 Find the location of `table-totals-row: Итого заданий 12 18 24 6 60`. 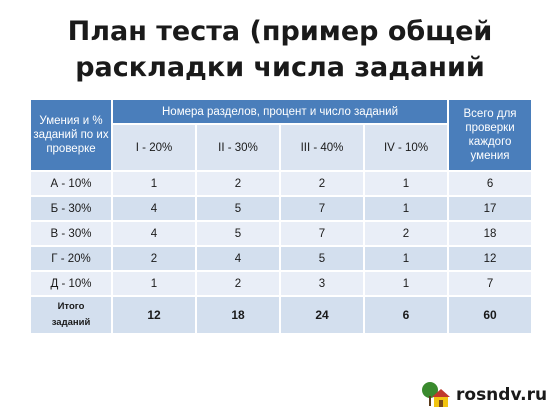

table-totals-row: Итого заданий 12 18 24 6 60 is located at coordinates (281, 315).